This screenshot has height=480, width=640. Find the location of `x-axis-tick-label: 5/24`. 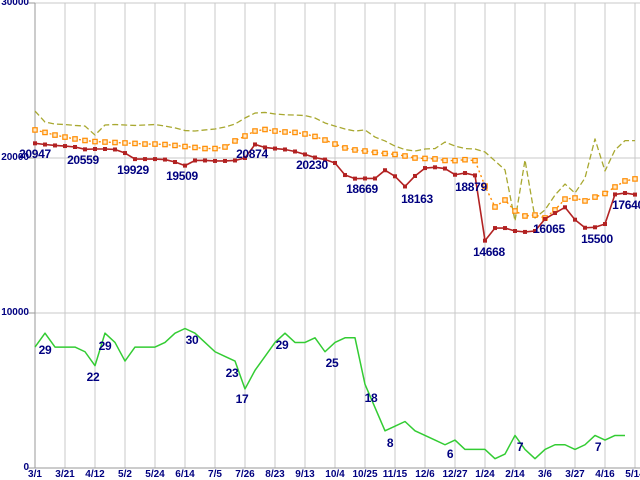

x-axis-tick-label: 5/24 is located at coordinates (155, 474).